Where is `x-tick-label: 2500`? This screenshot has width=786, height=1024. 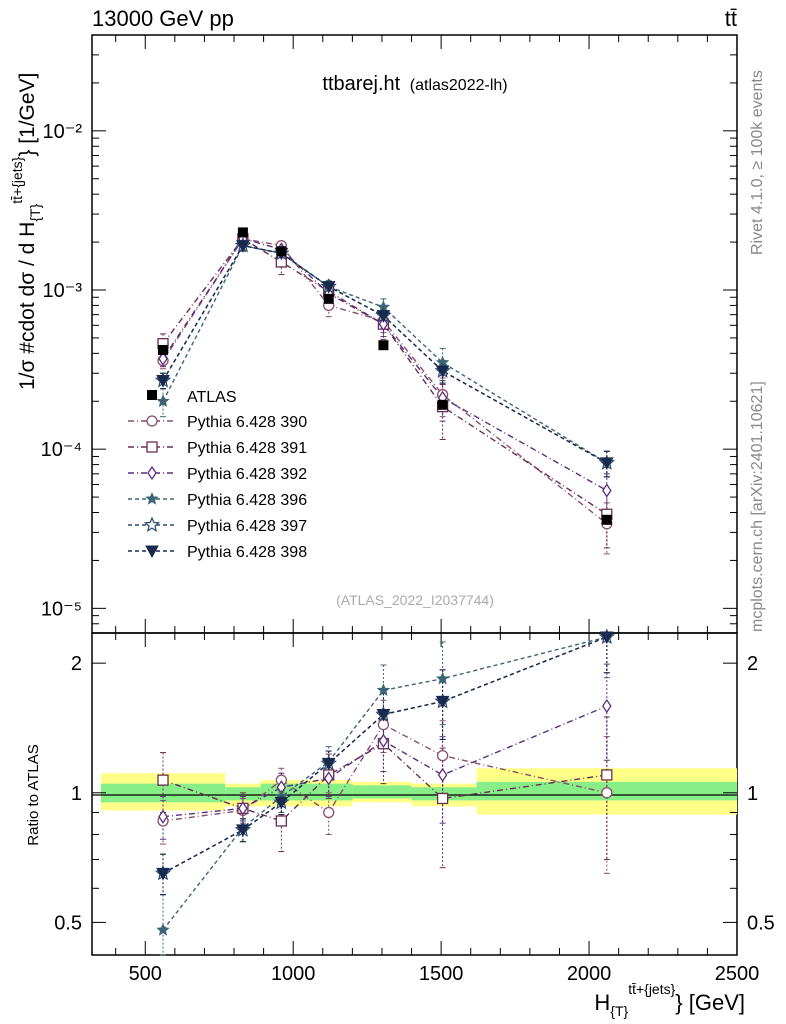 x-tick-label: 2500 is located at coordinates (737, 974).